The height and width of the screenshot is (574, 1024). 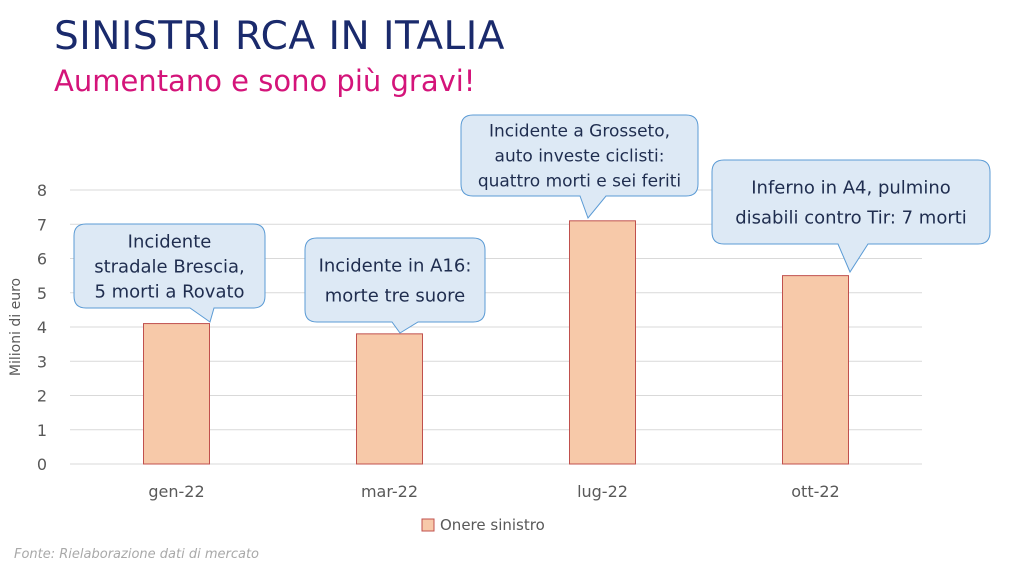 What do you see at coordinates (176, 491) in the screenshot?
I see `x-tick-label: gen-22` at bounding box center [176, 491].